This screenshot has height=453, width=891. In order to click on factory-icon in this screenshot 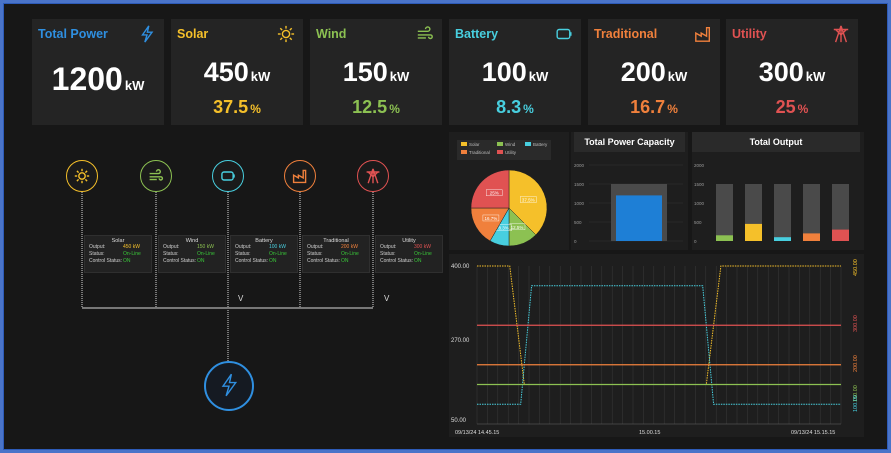, I will do `click(702, 34)`.